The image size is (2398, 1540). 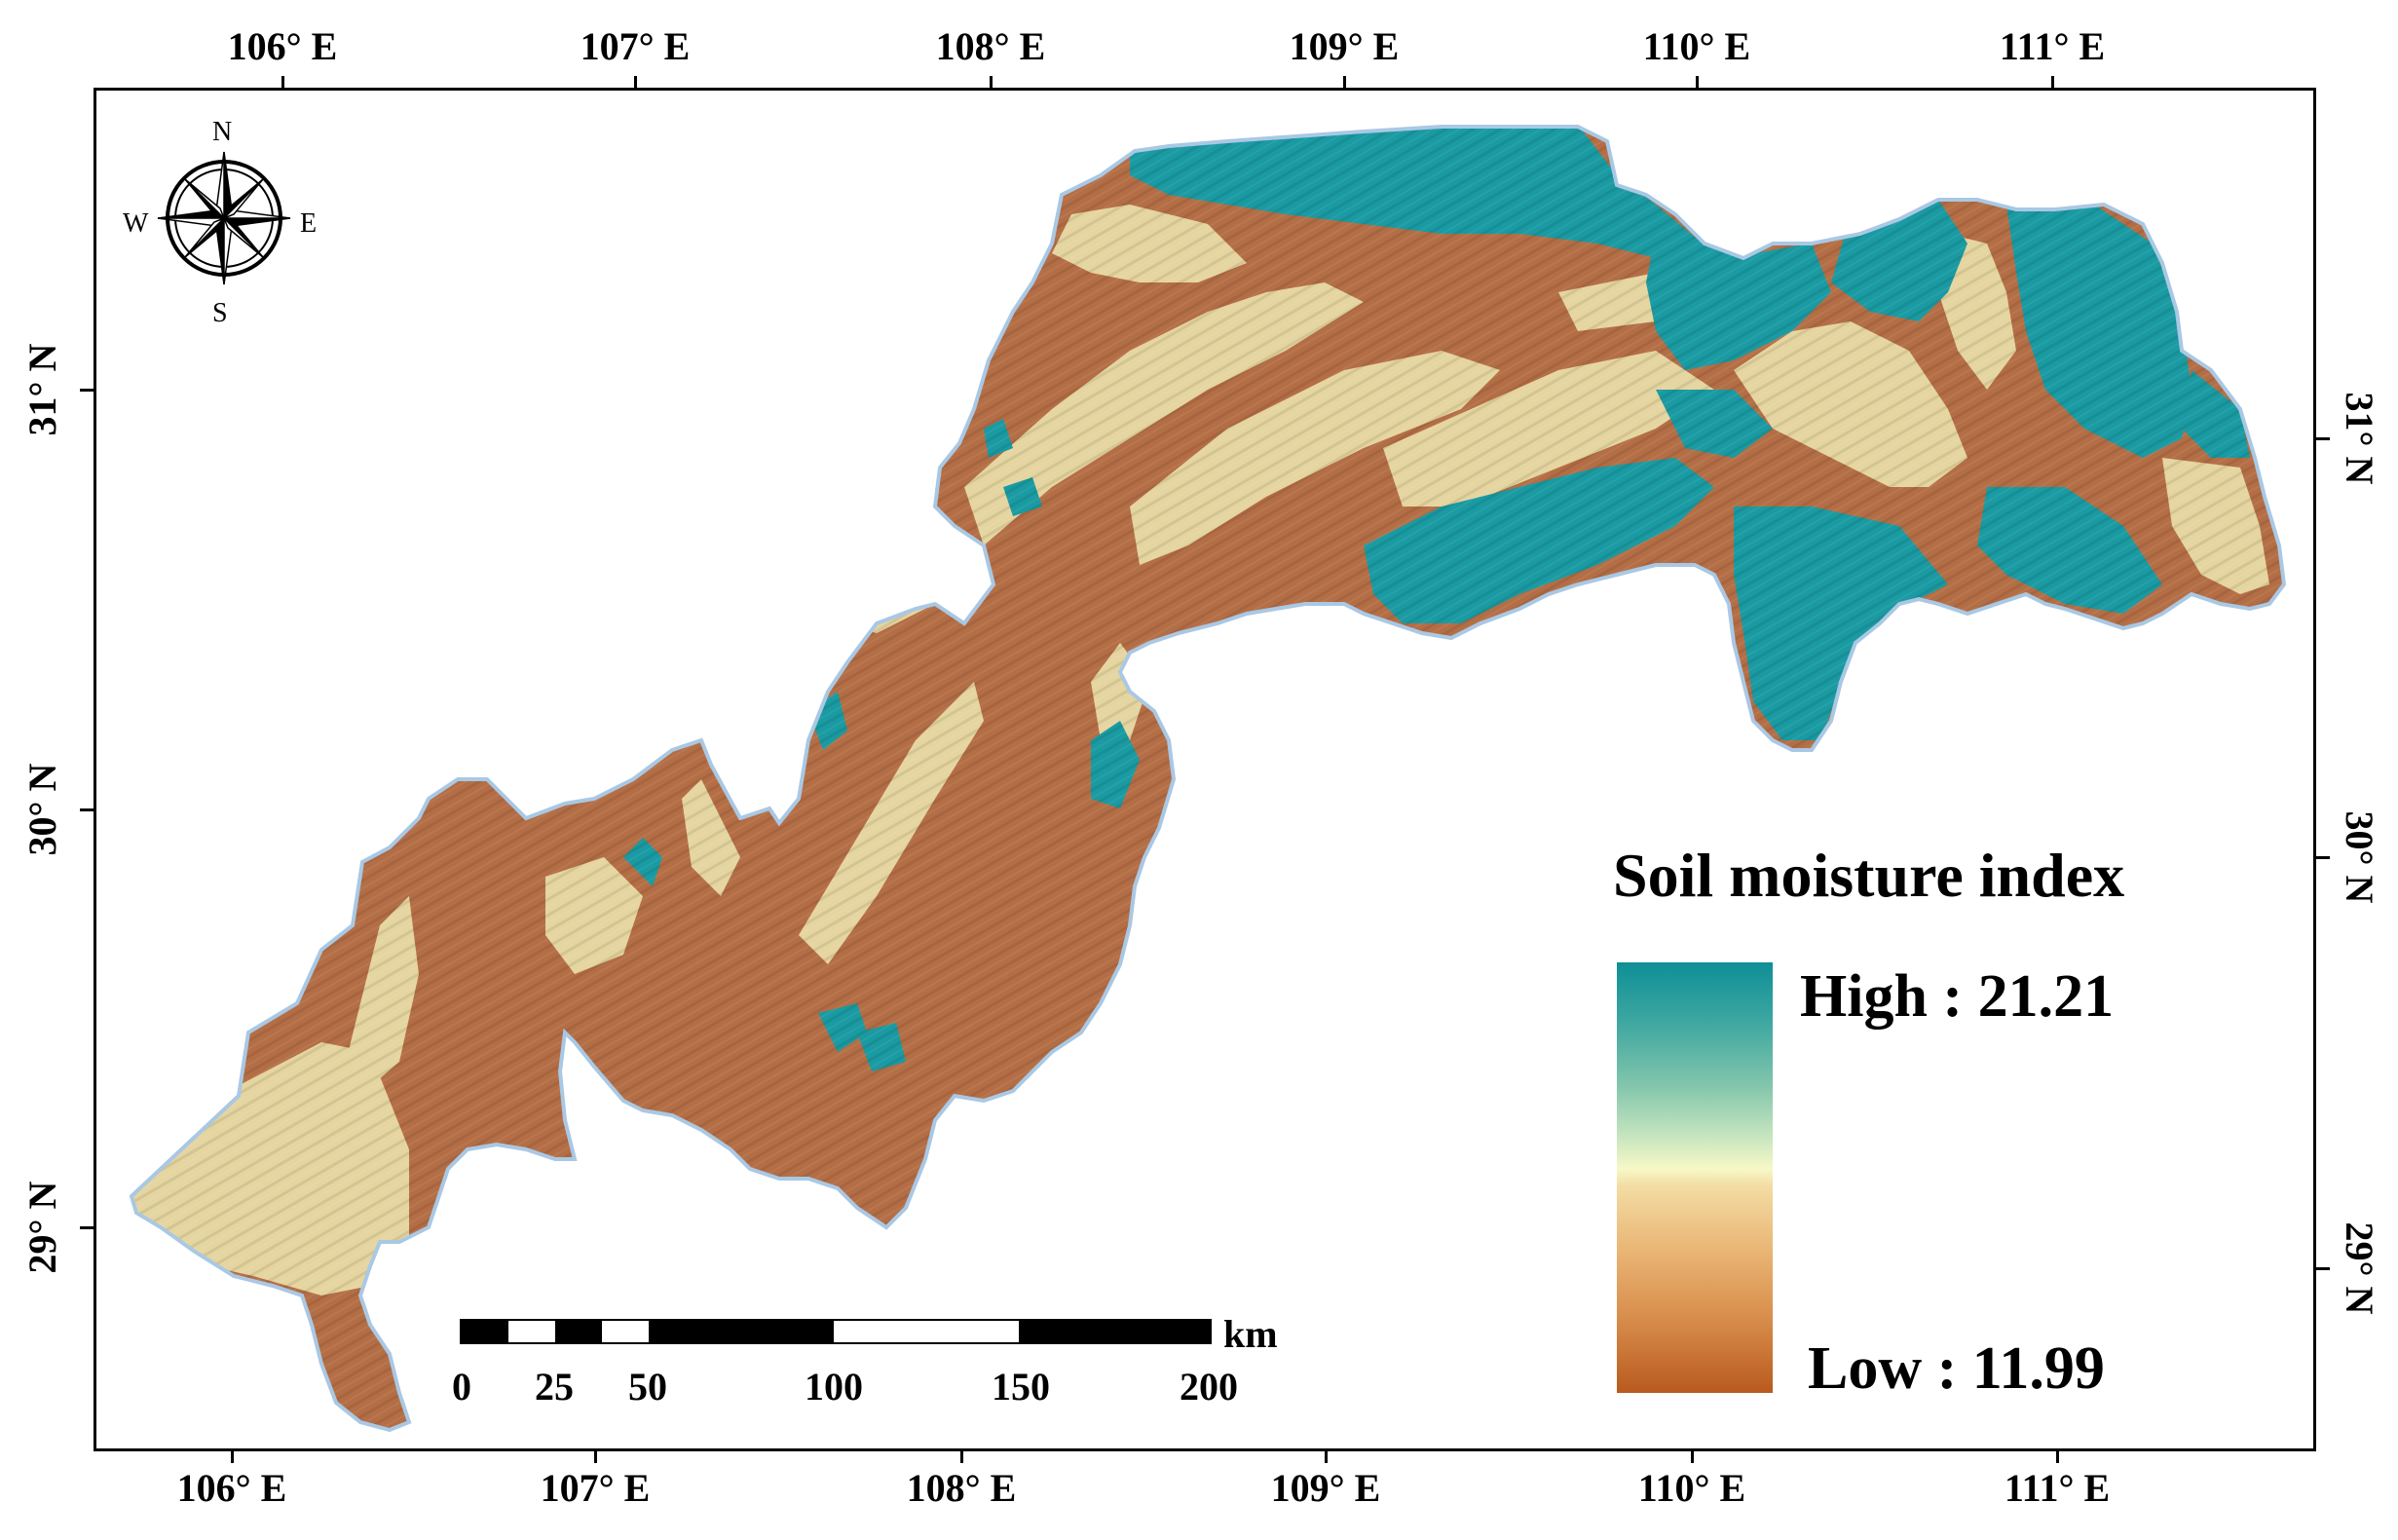 What do you see at coordinates (224, 218) in the screenshot?
I see `compass-star-icon` at bounding box center [224, 218].